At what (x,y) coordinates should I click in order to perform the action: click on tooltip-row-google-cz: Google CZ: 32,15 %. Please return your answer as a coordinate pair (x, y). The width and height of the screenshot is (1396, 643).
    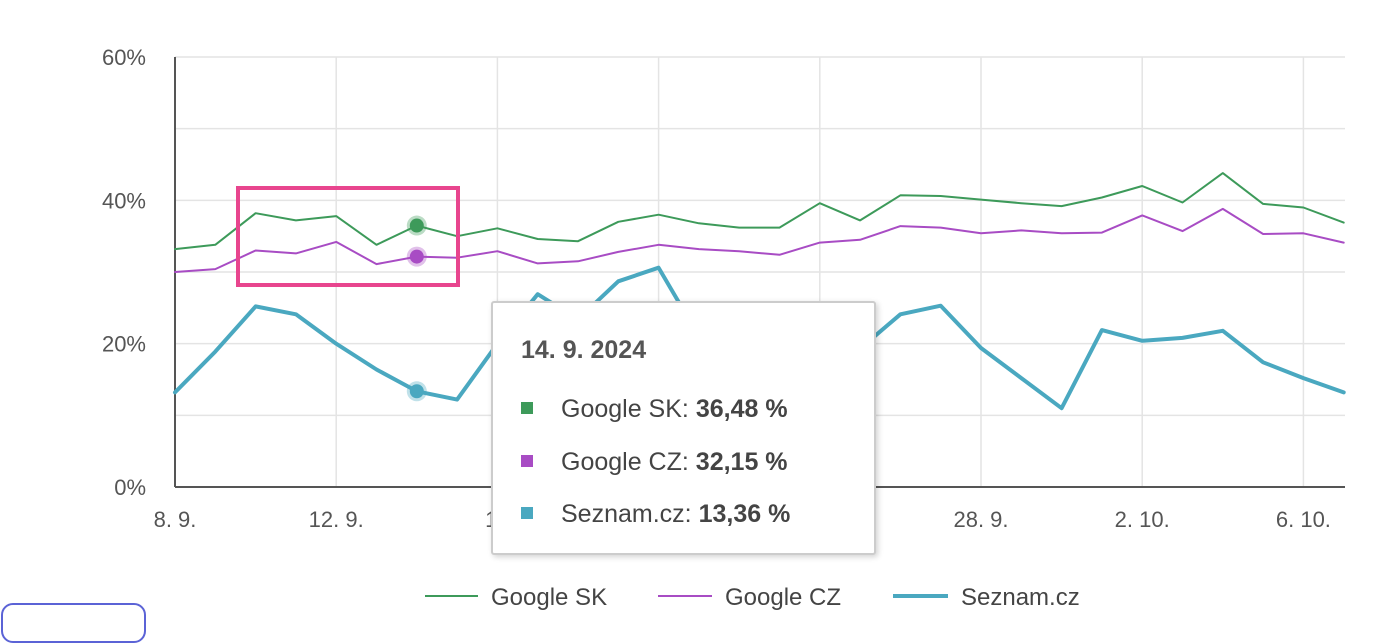
    Looking at the image, I should click on (654, 462).